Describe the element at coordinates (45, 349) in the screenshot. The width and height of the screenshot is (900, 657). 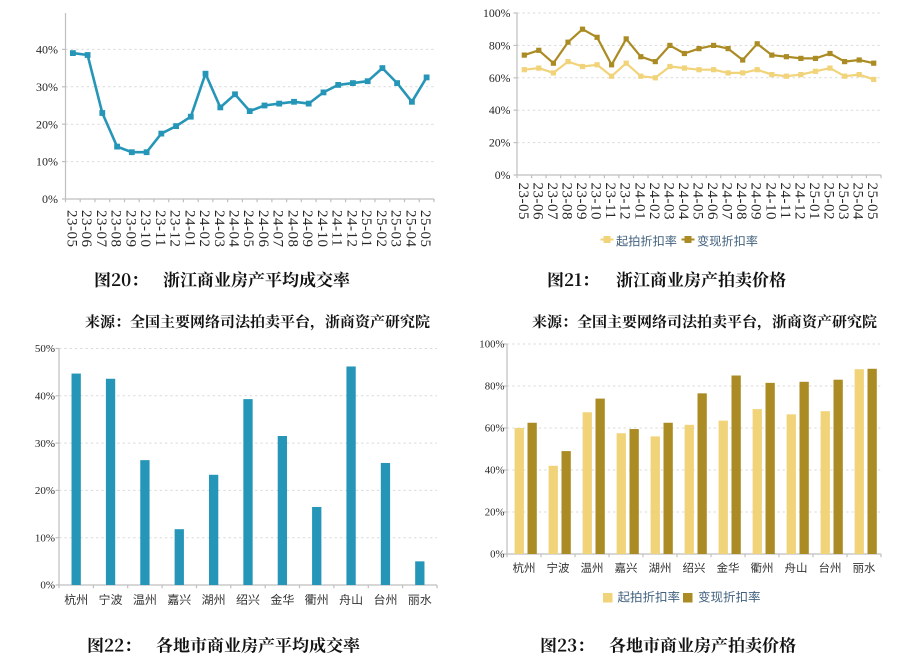
I see `svg-text: 50%` at that location.